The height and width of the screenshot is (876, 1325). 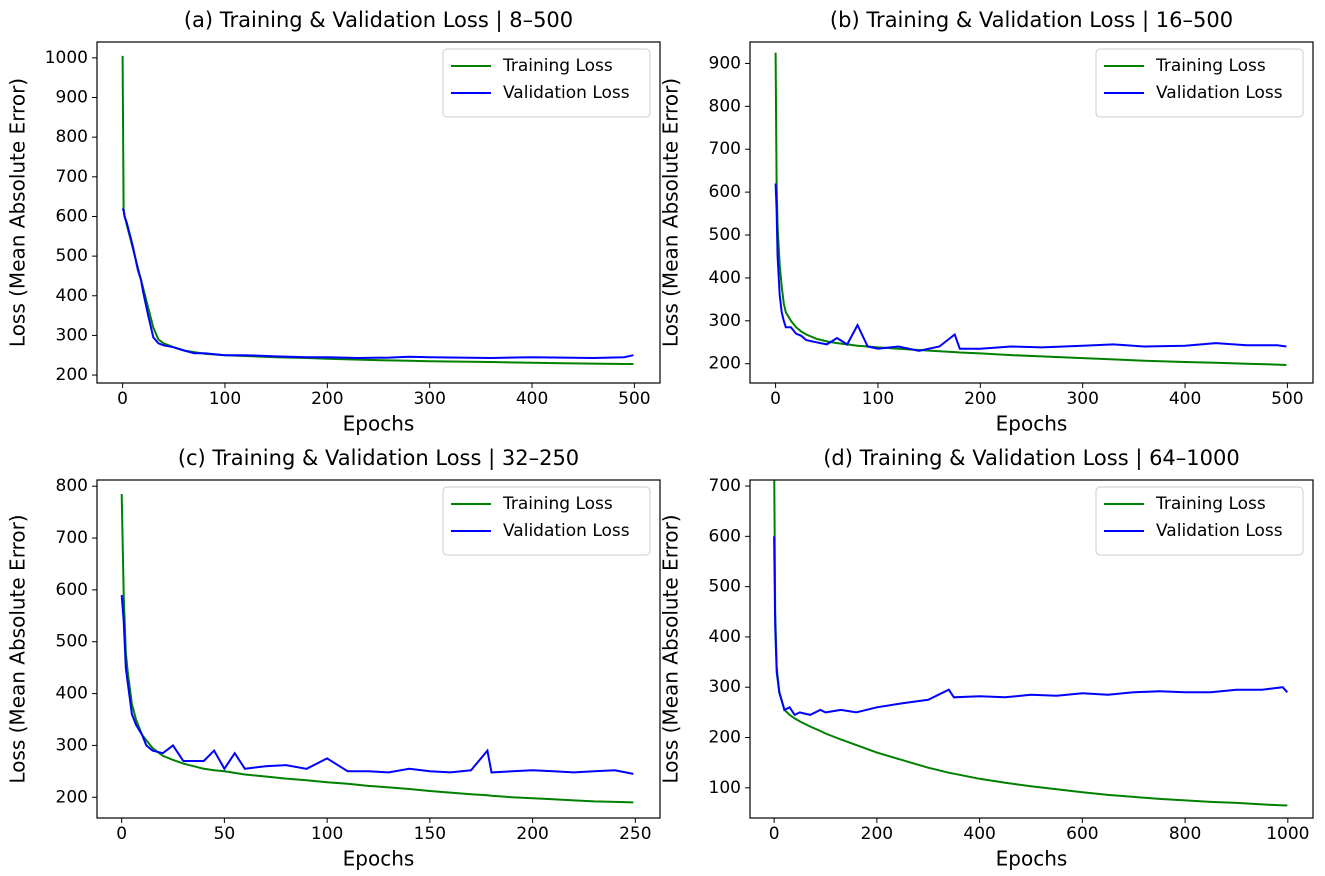 I want to click on chart-title: (b) Training & Validation Loss | 16–500, so click(x=1031, y=20).